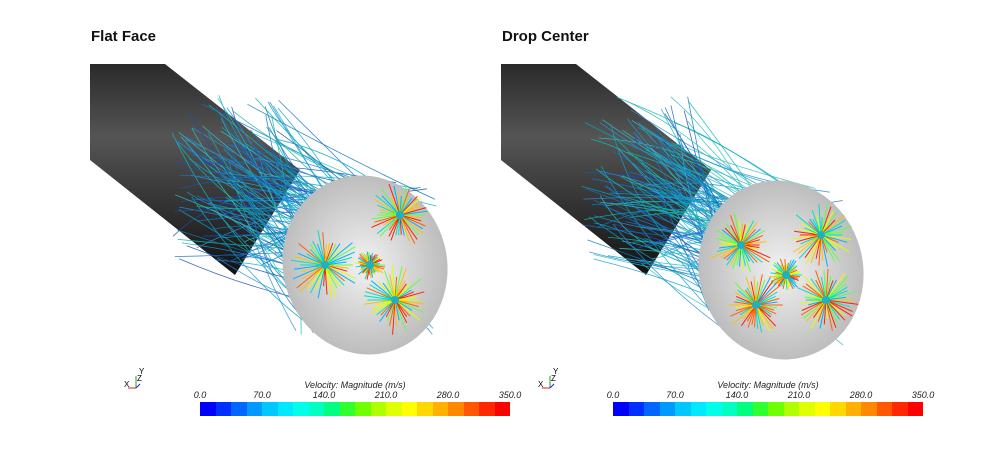 The image size is (991, 455). I want to click on axis-y-label: Y, so click(142, 372).